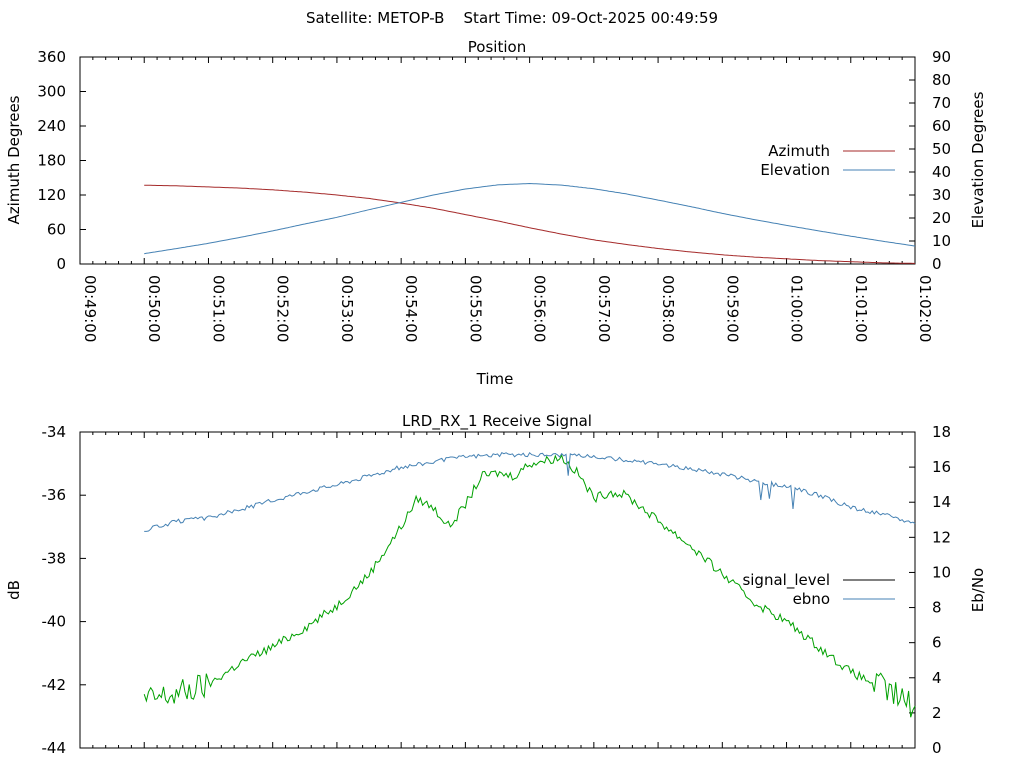 Image resolution: width=1024 pixels, height=768 pixels. I want to click on x-tick-label: 01:02:00, so click(925, 308).